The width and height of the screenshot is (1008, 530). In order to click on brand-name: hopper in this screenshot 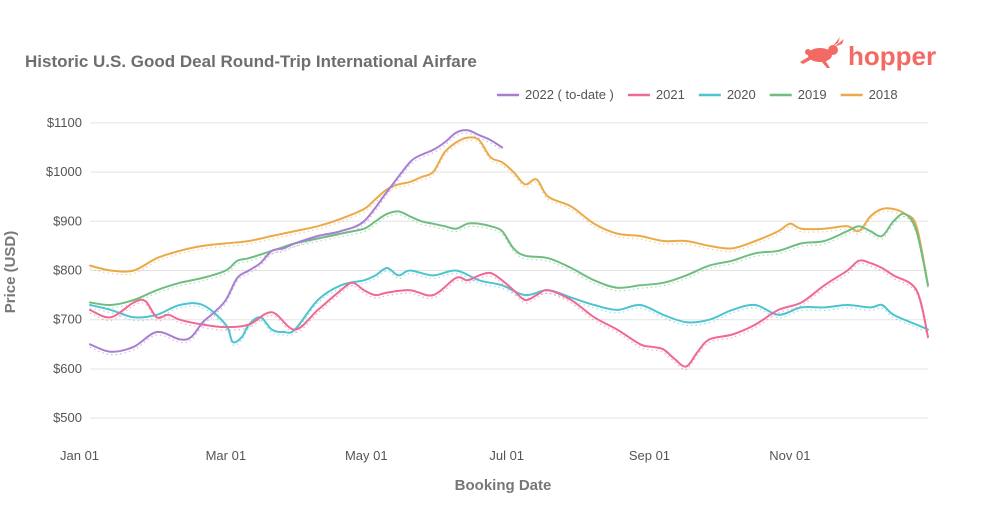, I will do `click(892, 56)`.